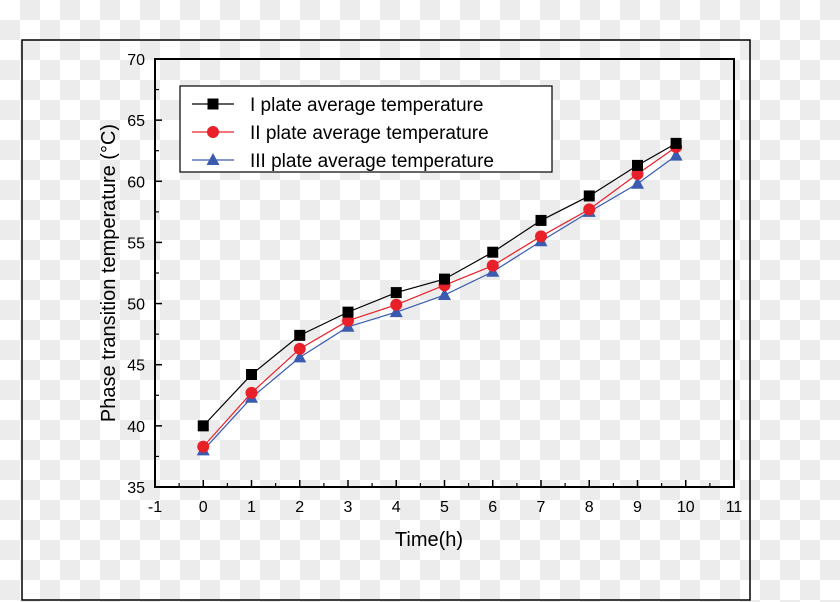  I want to click on x-tick-label: 1, so click(251, 507).